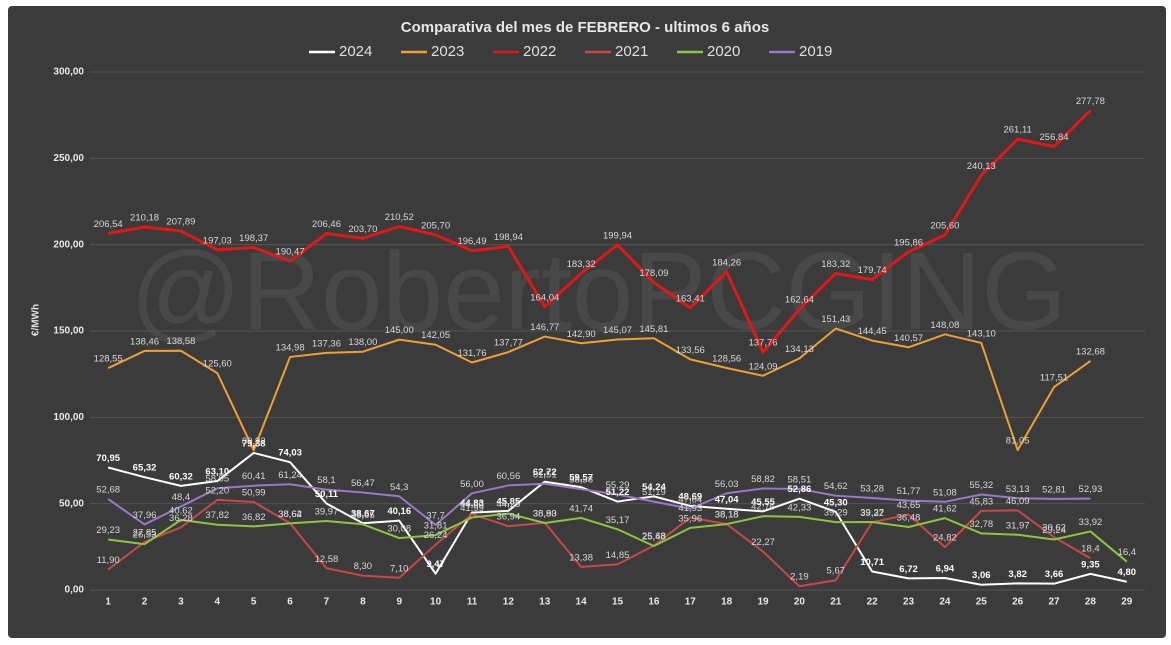 This screenshot has width=1171, height=645. Describe the element at coordinates (981, 501) in the screenshot. I see `data-label: 45,83` at that location.